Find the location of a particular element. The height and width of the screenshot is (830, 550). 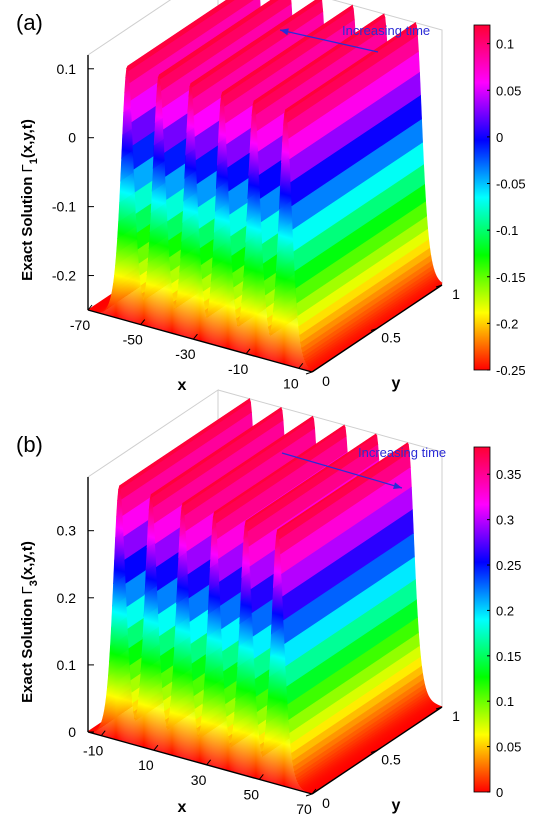

z-tick-label: 0.3 is located at coordinates (67, 531).